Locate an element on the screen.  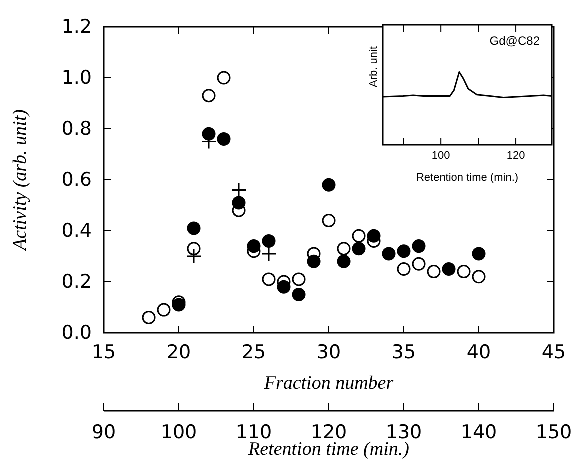
y-tick-label: 0.8 is located at coordinates (77, 129).